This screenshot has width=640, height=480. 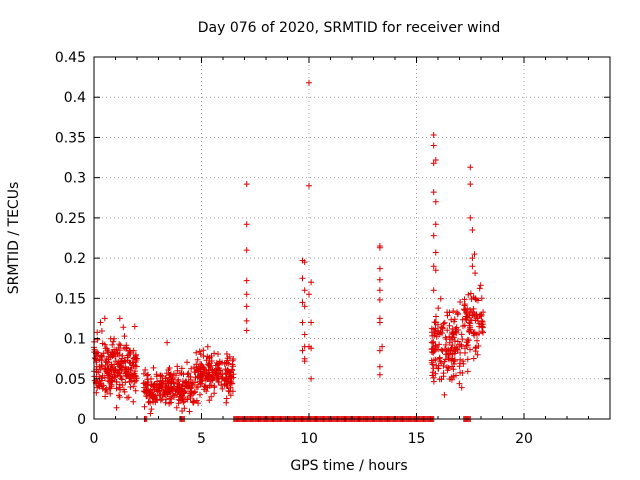 What do you see at coordinates (81, 420) in the screenshot?
I see `y-tick-label: 0` at bounding box center [81, 420].